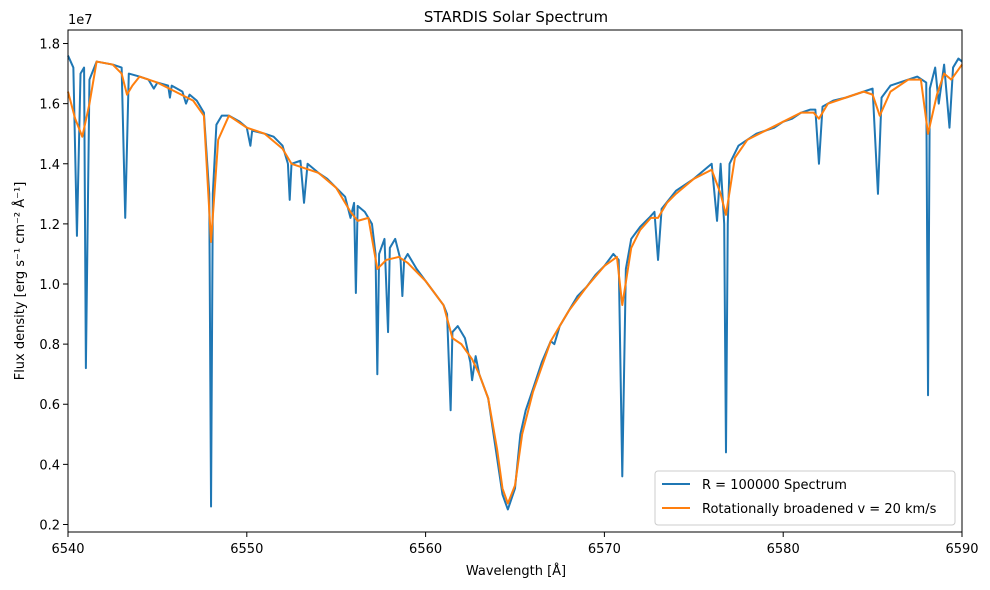  I want to click on x-tick-label: 6590, so click(961, 549).